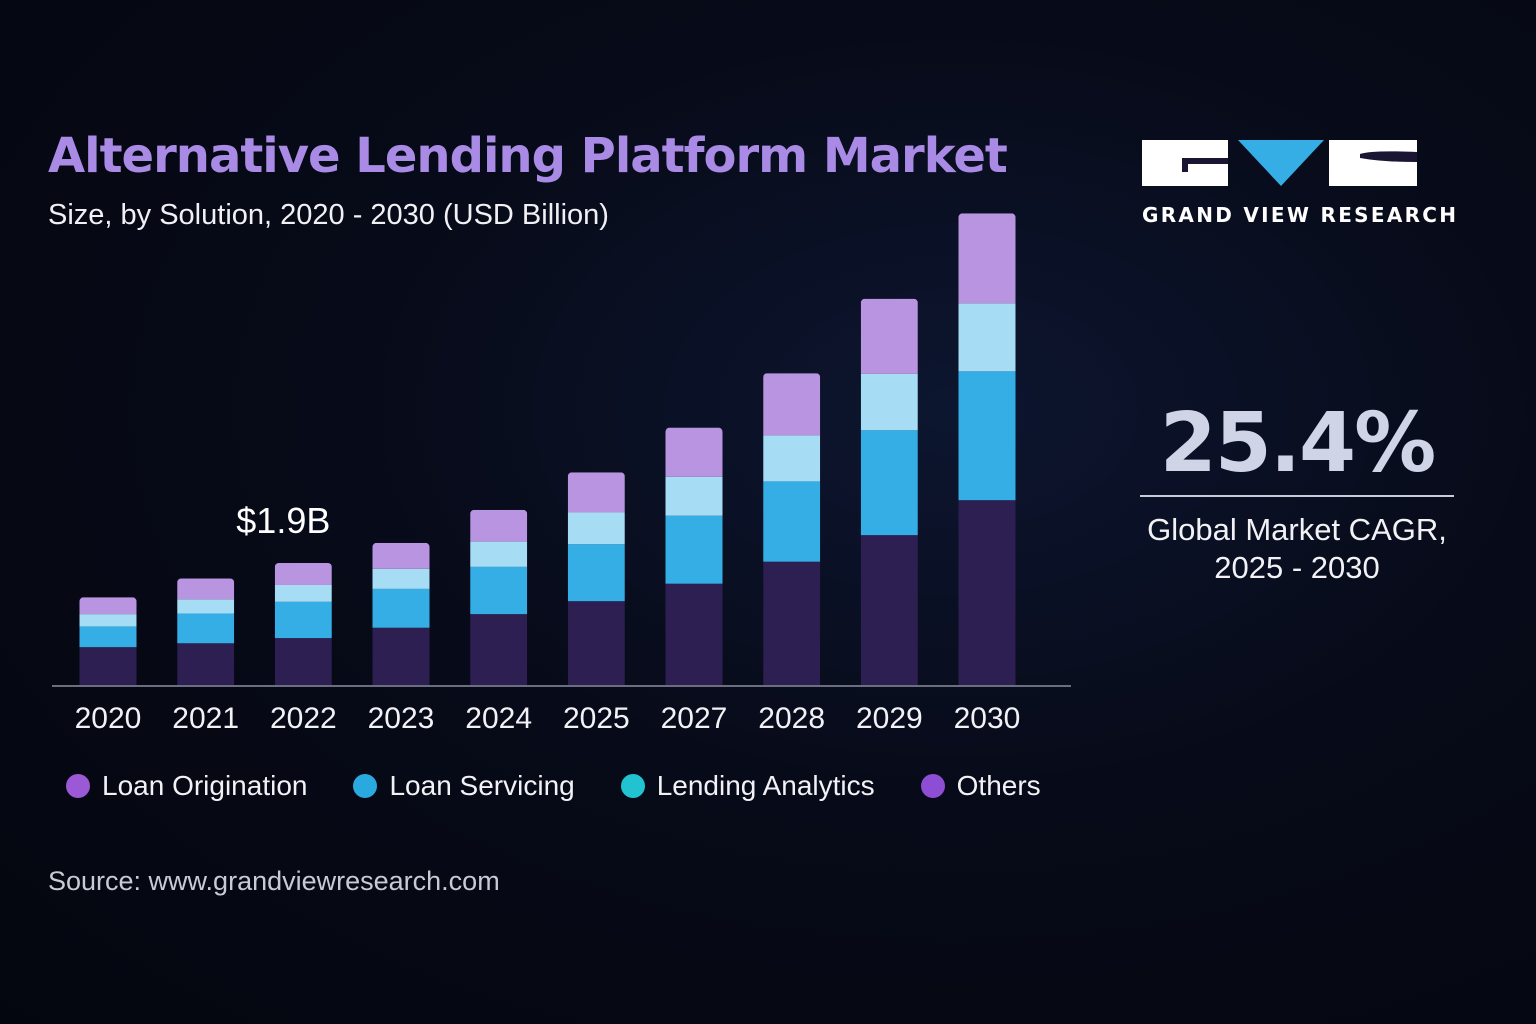 The width and height of the screenshot is (1536, 1024). I want to click on bar-segment-2023-lending-analytics, so click(401, 578).